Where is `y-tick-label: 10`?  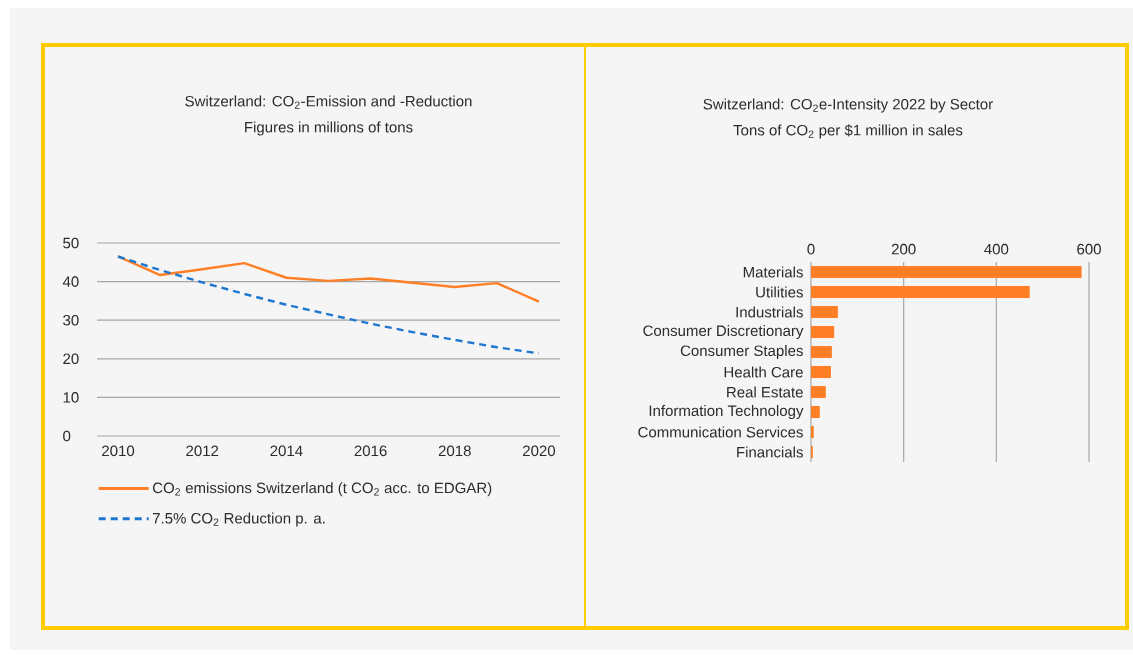
y-tick-label: 10 is located at coordinates (71, 397).